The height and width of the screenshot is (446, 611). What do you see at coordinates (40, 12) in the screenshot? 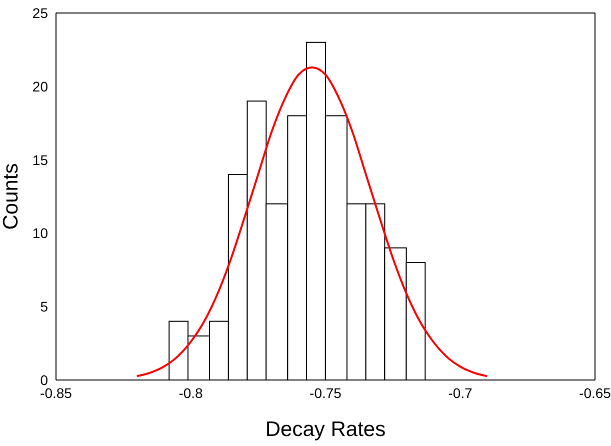
I see `y-tick-label: 25` at bounding box center [40, 12].